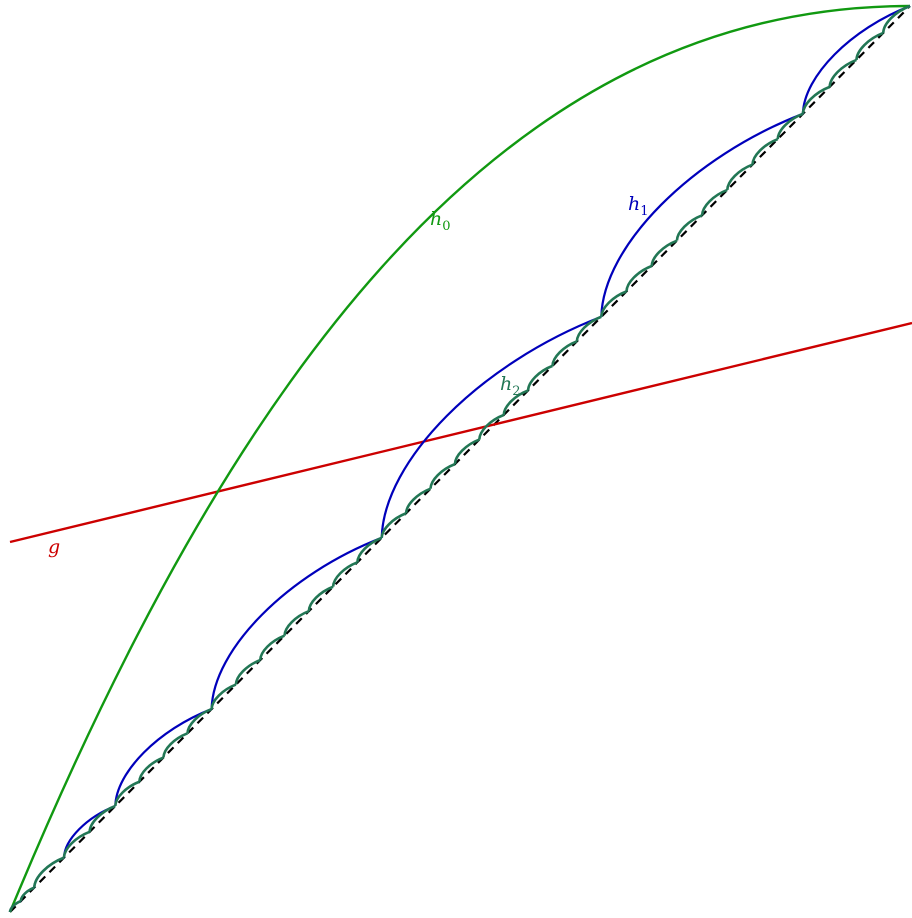 The width and height of the screenshot is (912, 918). What do you see at coordinates (510, 386) in the screenshot?
I see `label-h2: h2` at bounding box center [510, 386].